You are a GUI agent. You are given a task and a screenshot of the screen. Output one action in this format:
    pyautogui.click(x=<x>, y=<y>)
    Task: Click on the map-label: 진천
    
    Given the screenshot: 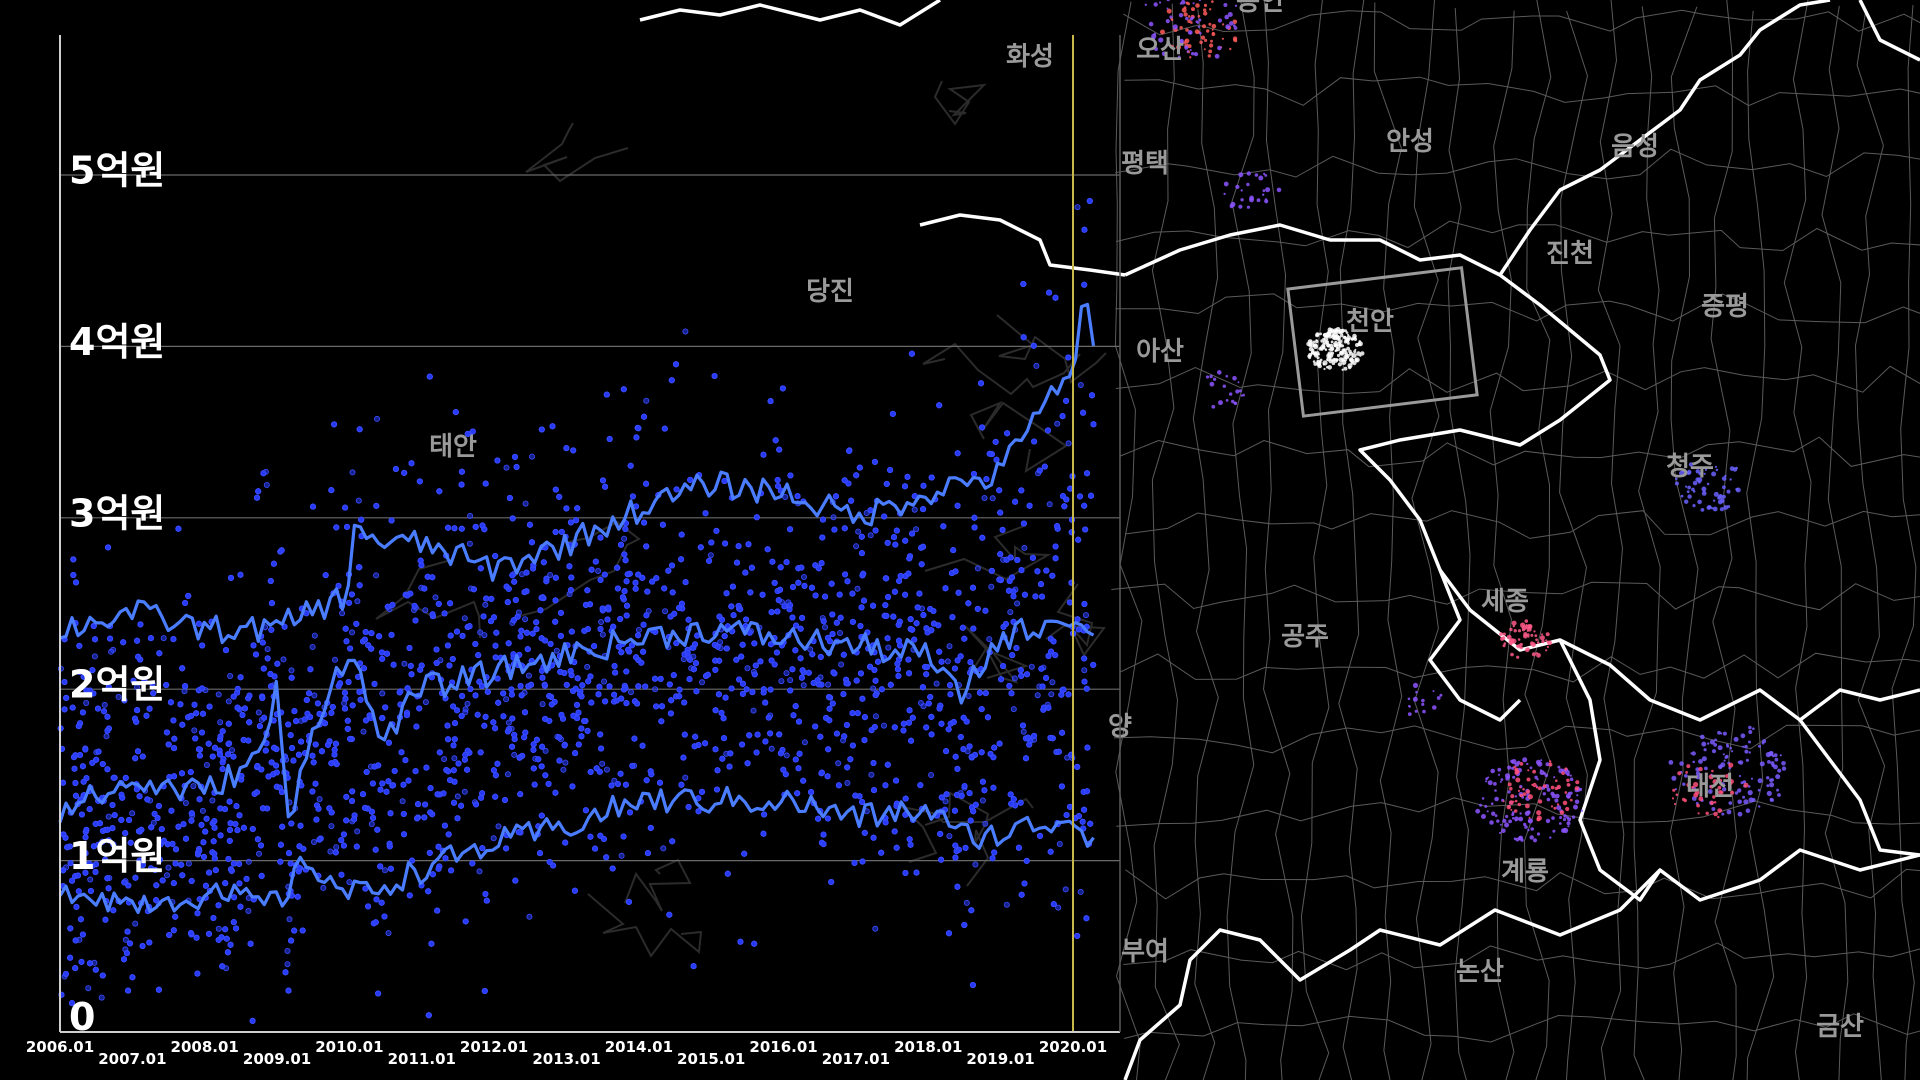 What is the action you would take?
    pyautogui.click(x=1570, y=254)
    